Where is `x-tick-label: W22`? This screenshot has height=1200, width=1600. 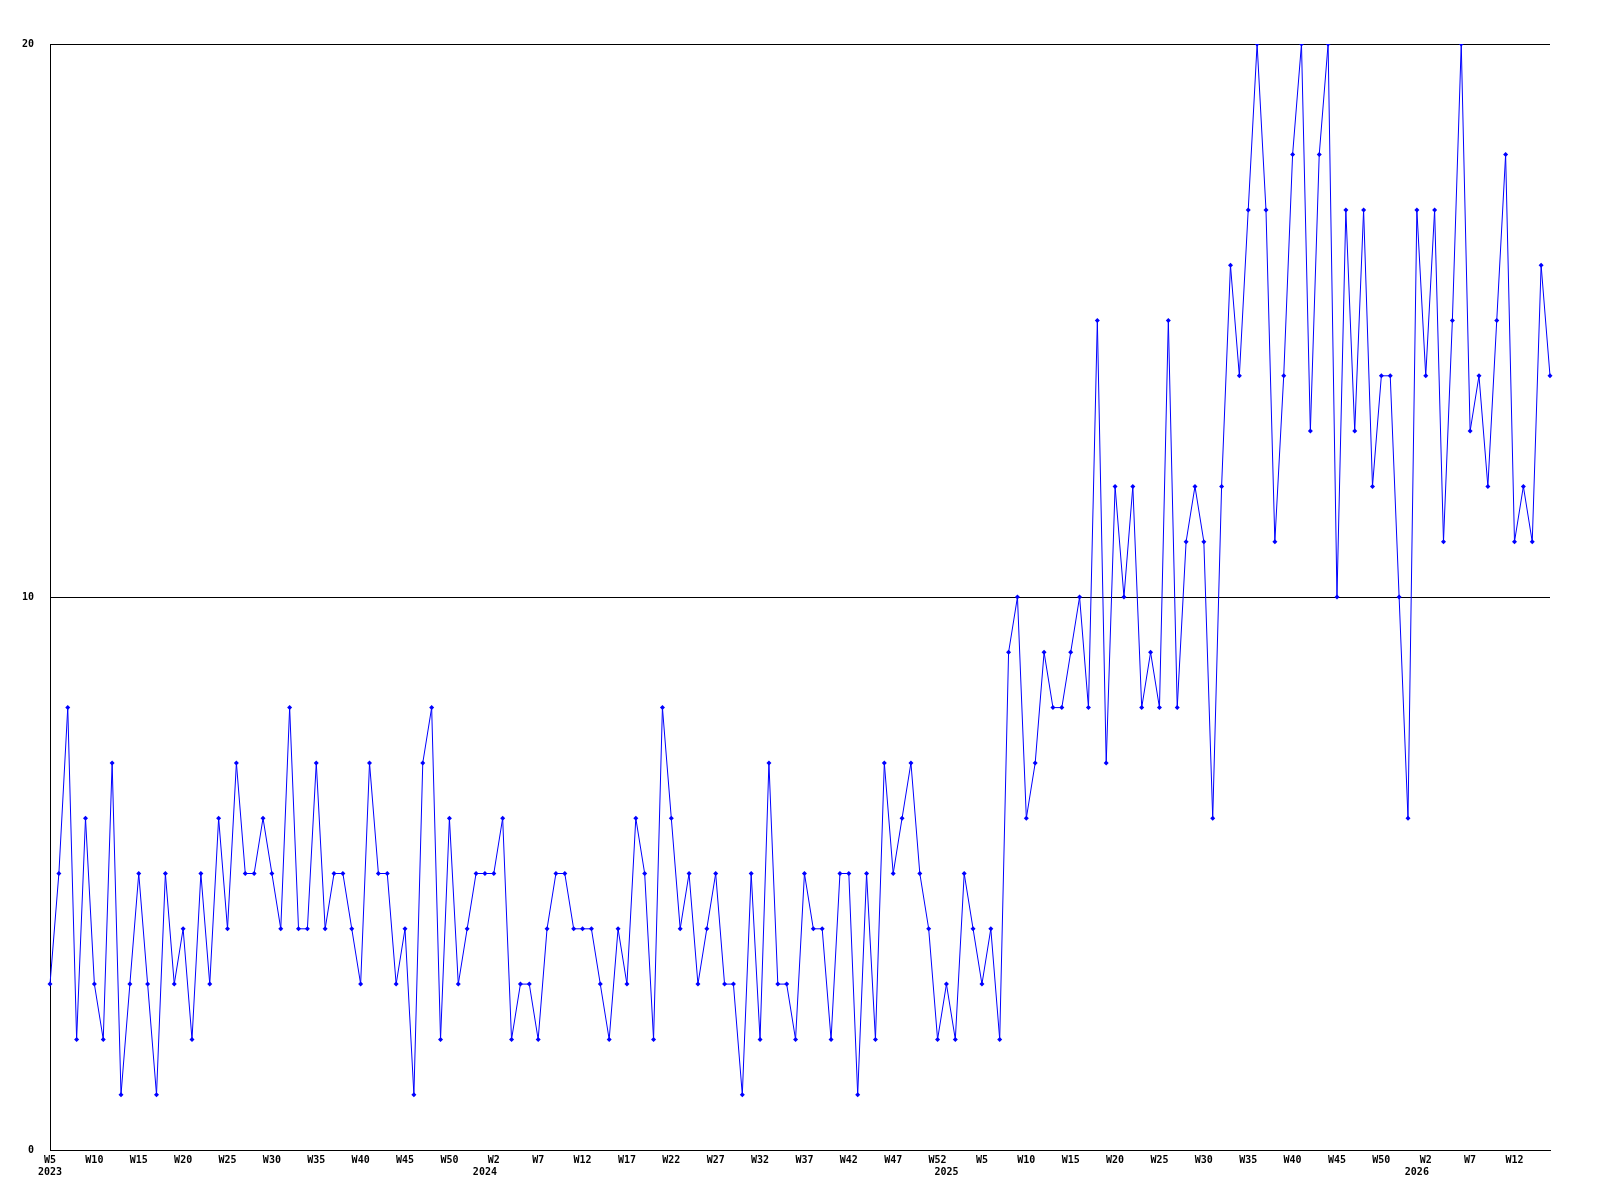 x-tick-label: W22 is located at coordinates (671, 1159).